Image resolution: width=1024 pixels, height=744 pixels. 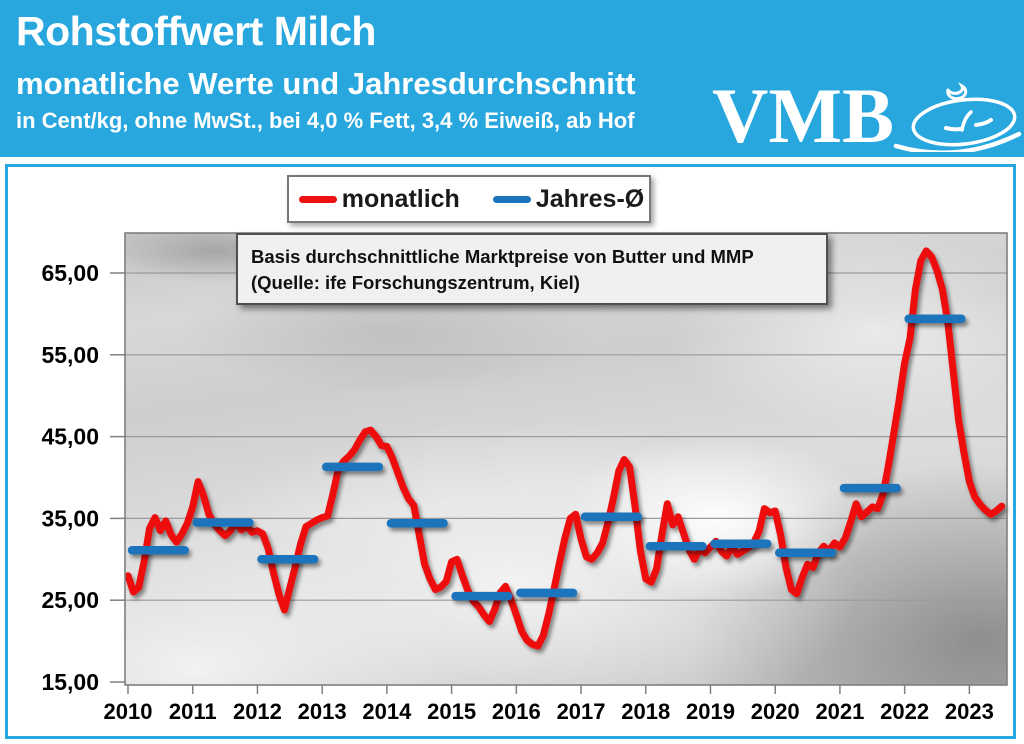 What do you see at coordinates (957, 117) in the screenshot?
I see `vmb-swirl-icon` at bounding box center [957, 117].